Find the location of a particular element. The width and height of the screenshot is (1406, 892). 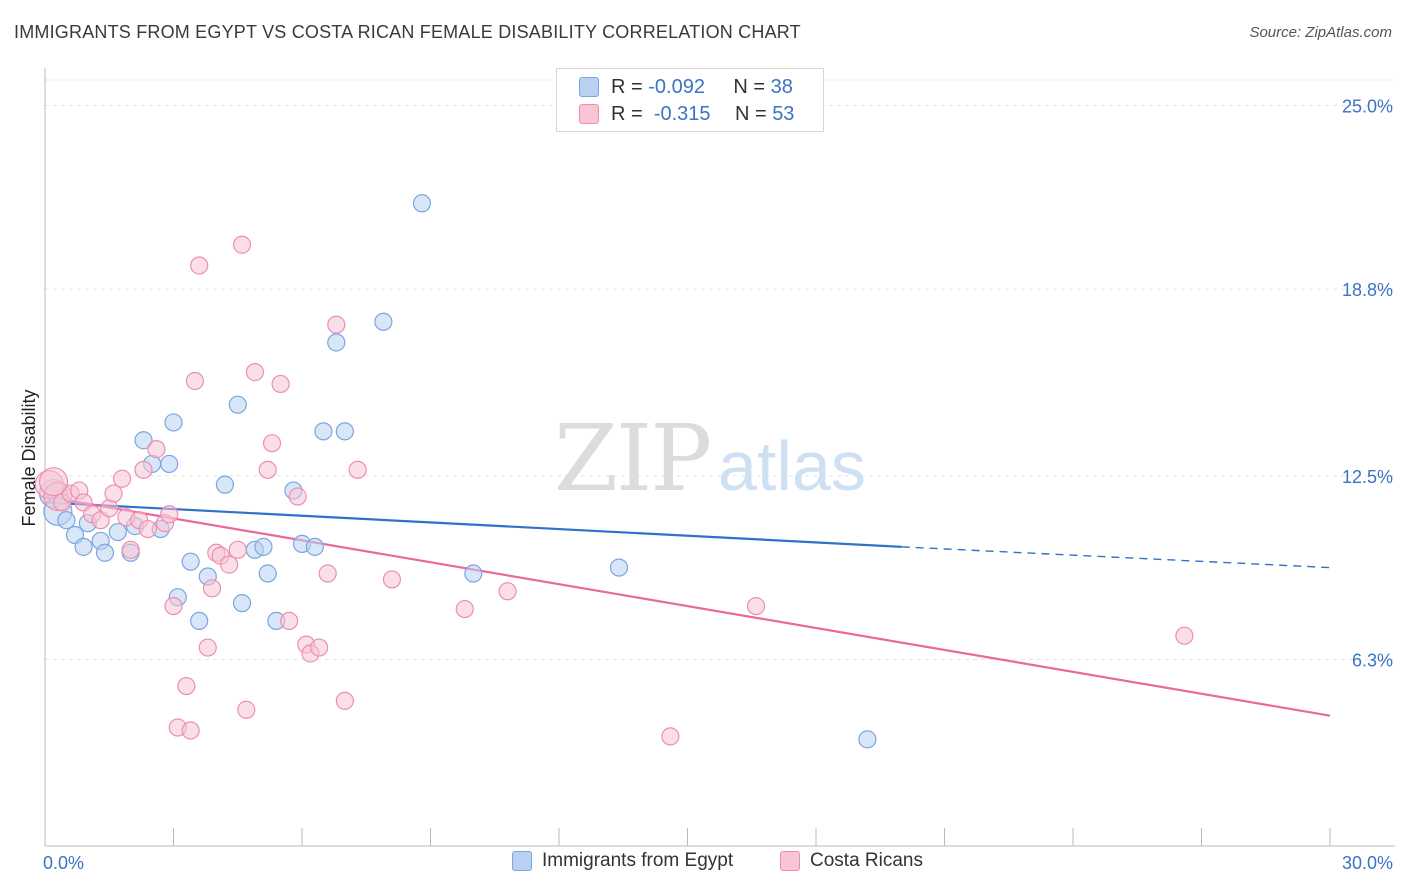

legend-n-value: 53 is located at coordinates (783, 113).